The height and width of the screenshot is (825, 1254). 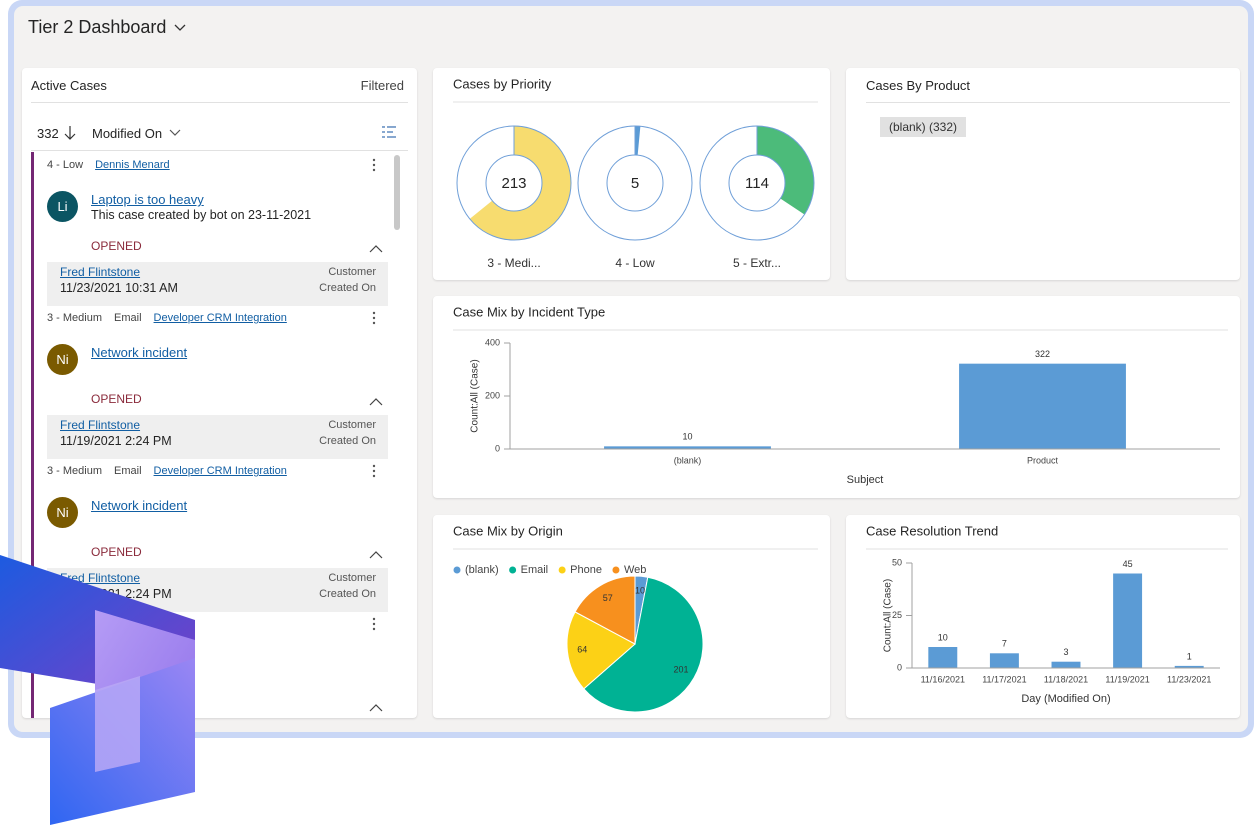 What do you see at coordinates (608, 598) in the screenshot?
I see `data-label: 57` at bounding box center [608, 598].